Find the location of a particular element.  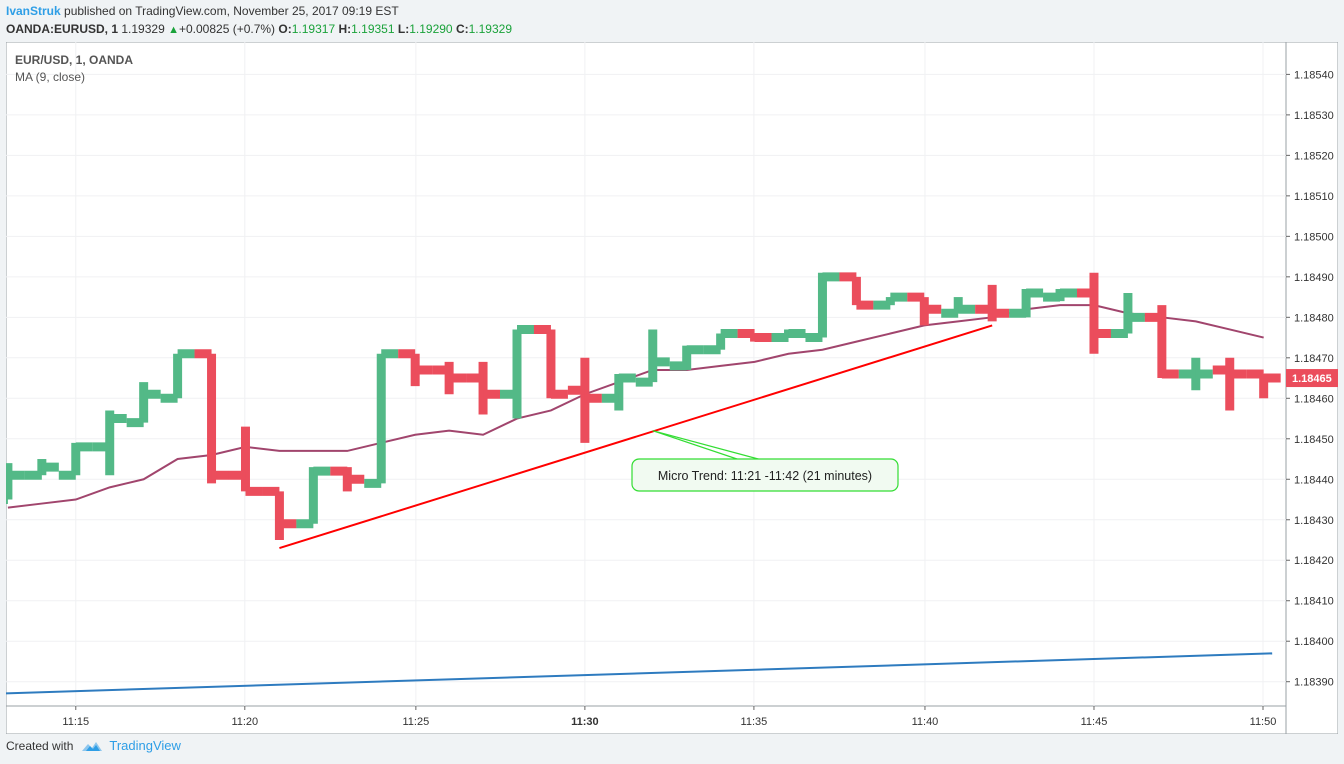

close-label: C: is located at coordinates (462, 29).